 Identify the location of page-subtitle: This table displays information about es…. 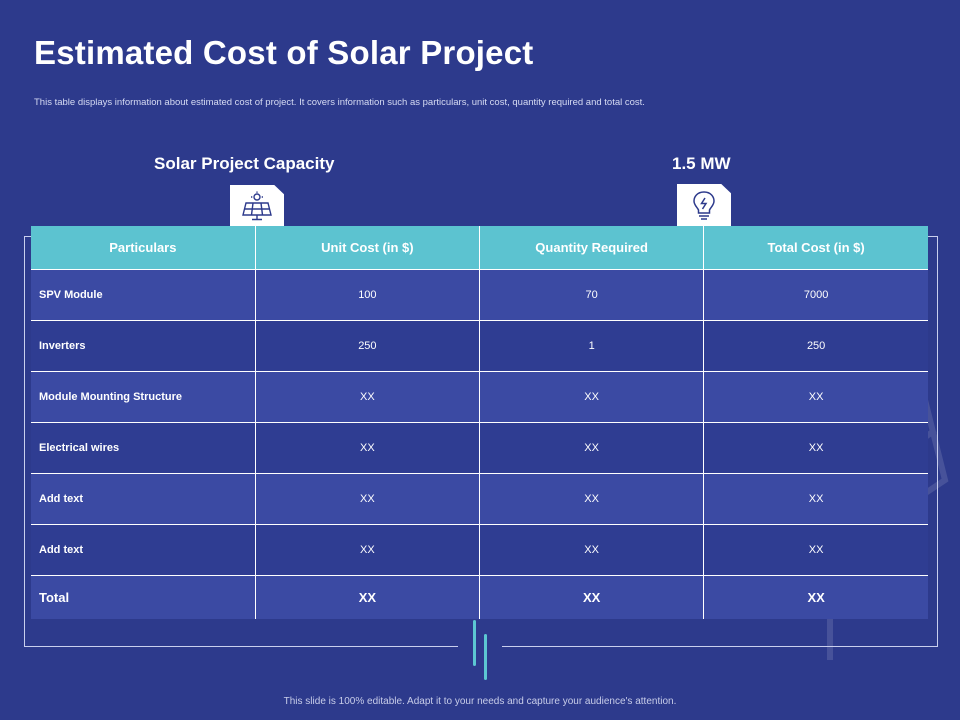
(339, 102).